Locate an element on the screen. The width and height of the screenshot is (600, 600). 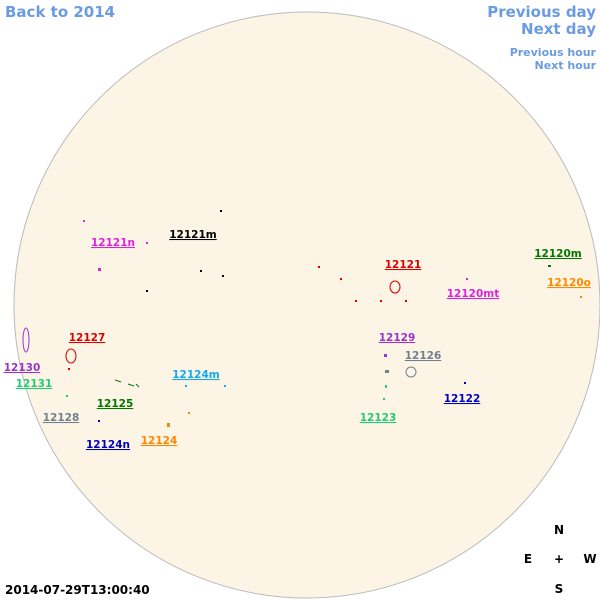
region-label: 12122 is located at coordinates (462, 399).